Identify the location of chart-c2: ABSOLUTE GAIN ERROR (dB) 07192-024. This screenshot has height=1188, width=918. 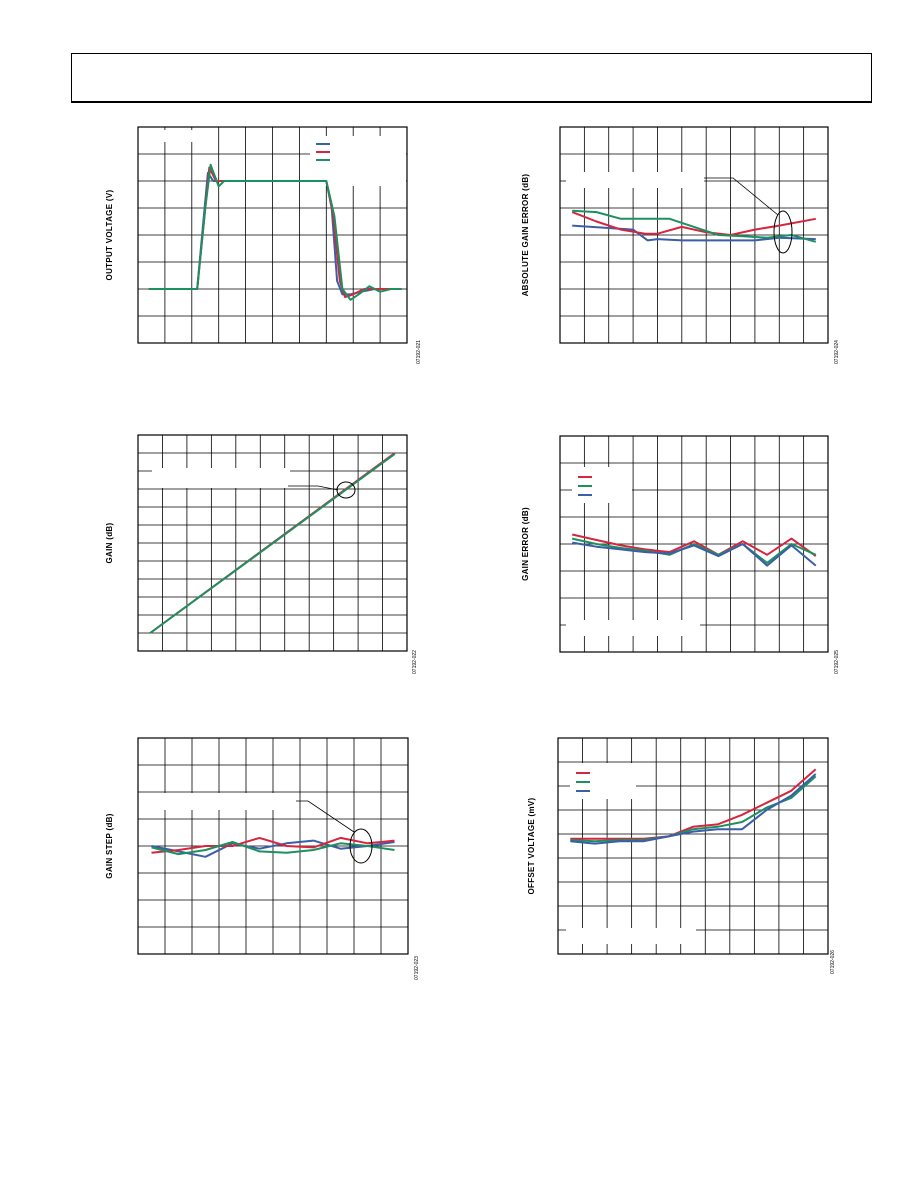
(680, 245).